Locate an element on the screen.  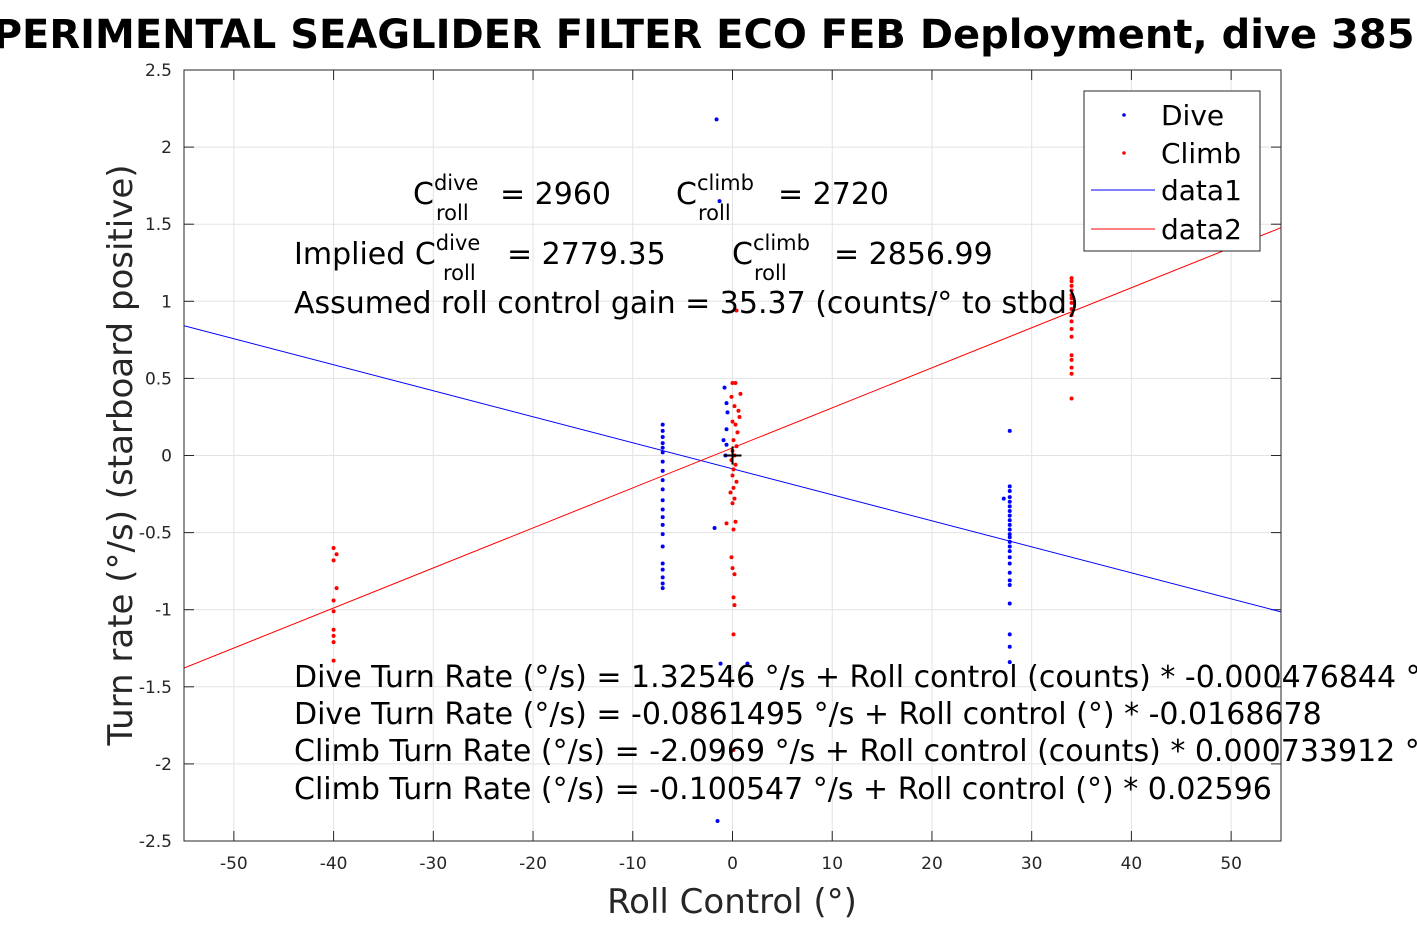
legend-data2-label: data2 is located at coordinates (1201, 229).